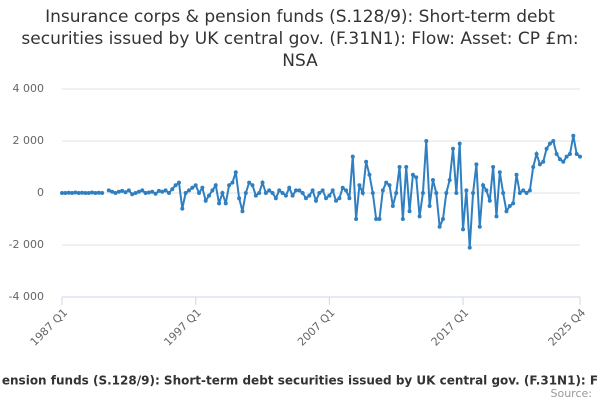 This screenshot has width=600, height=400. What do you see at coordinates (572, 393) in the screenshot?
I see `source: Source:` at bounding box center [572, 393].